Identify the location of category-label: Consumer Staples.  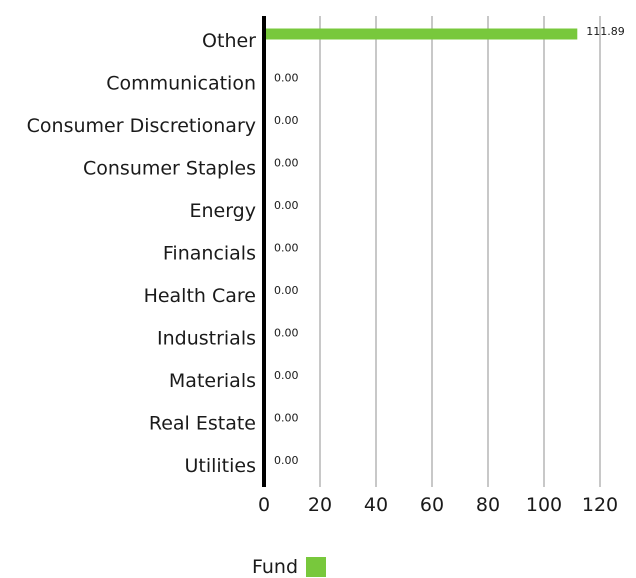
(169, 169).